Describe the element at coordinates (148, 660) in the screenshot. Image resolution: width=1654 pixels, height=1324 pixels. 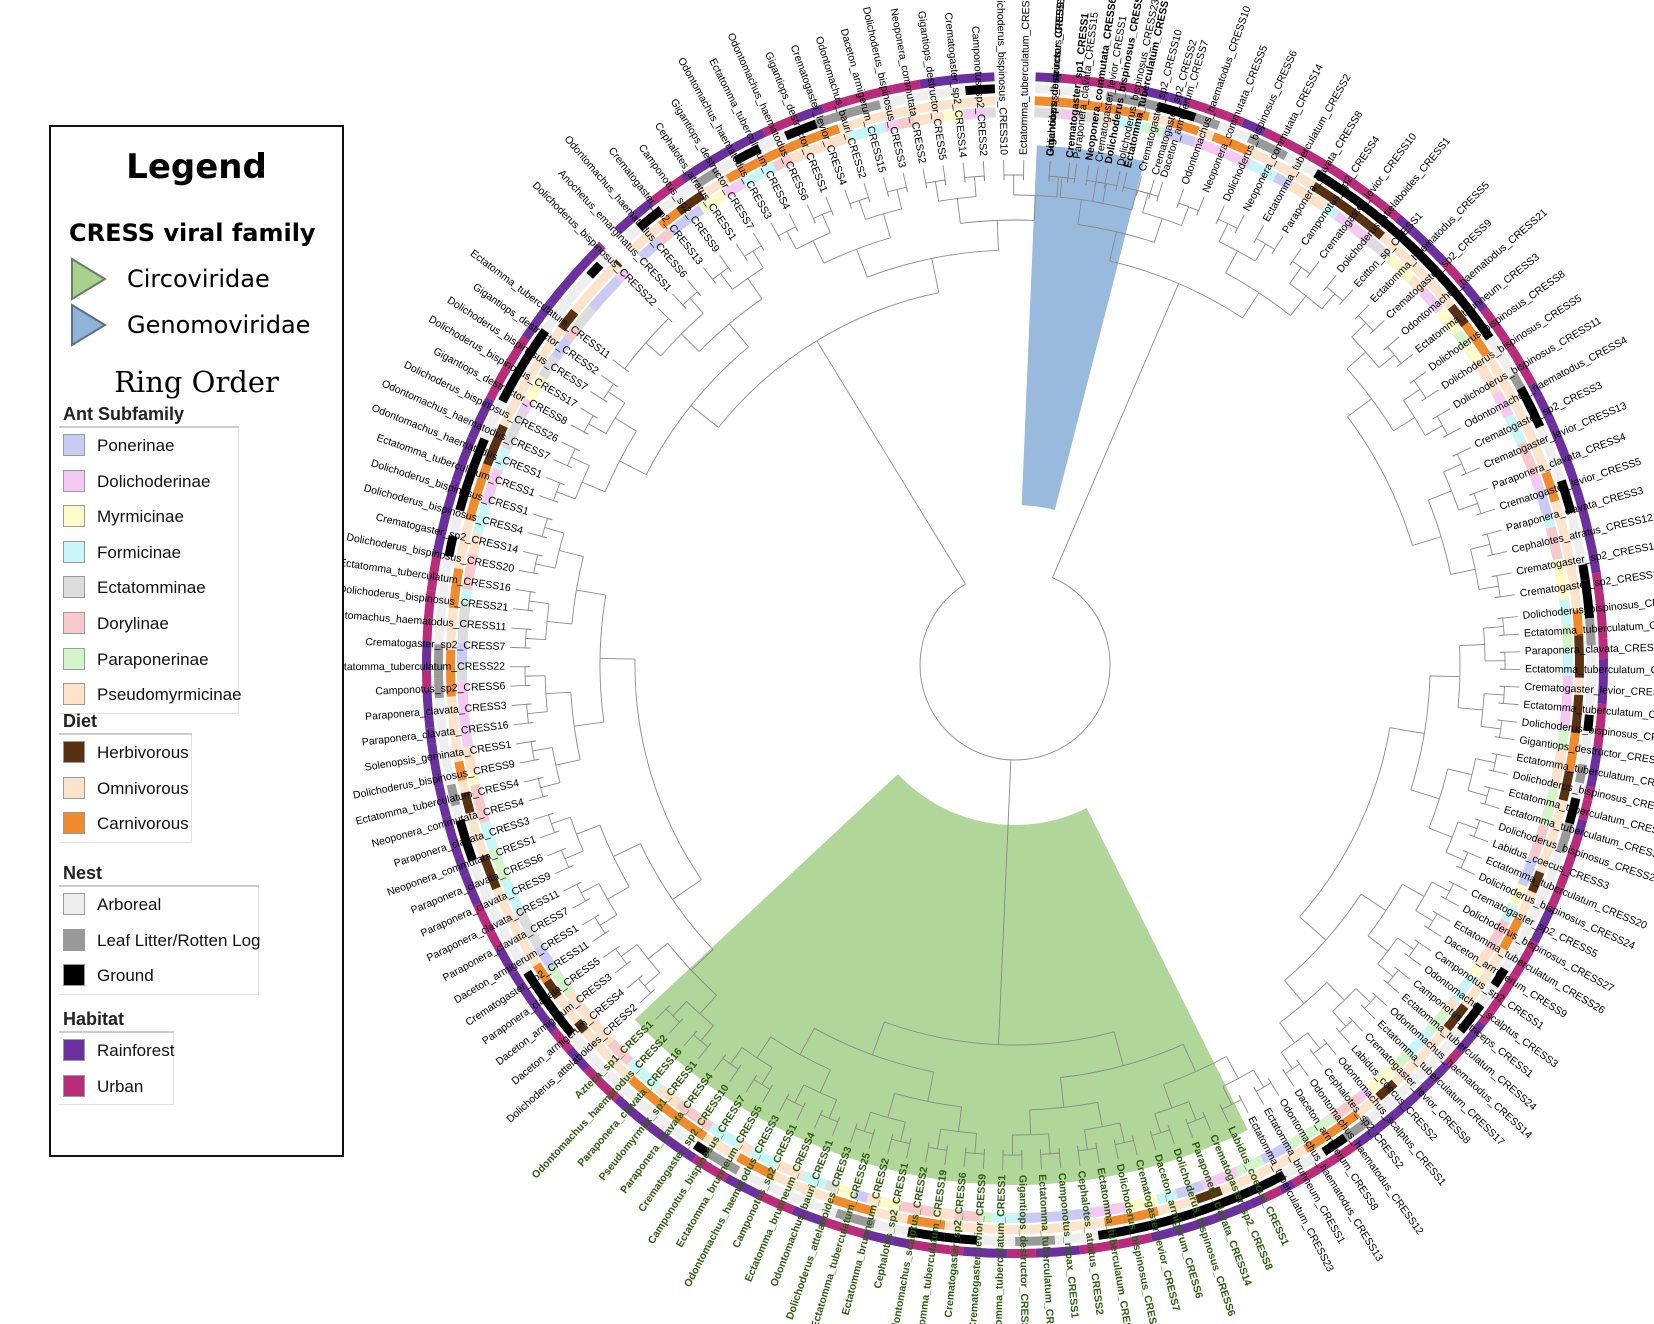
I see `legend-item: Paraponerinae` at that location.